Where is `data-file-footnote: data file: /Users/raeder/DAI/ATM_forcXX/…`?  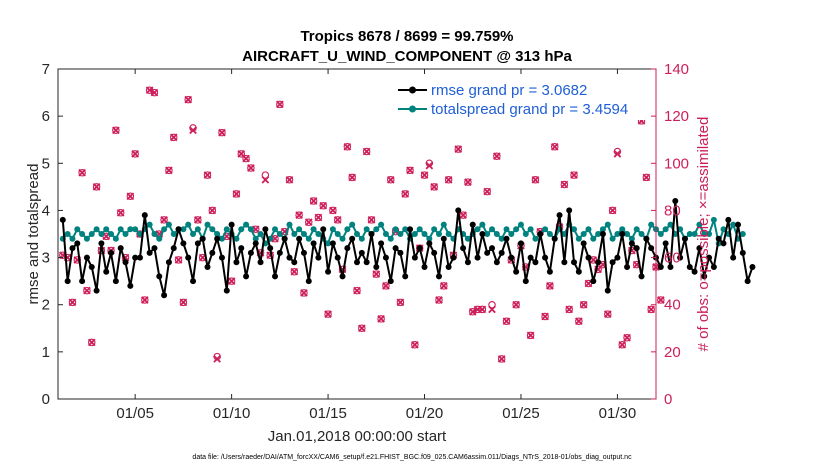
data-file-footnote: data file: /Users/raeder/DAI/ATM_forcXX/… is located at coordinates (412, 457).